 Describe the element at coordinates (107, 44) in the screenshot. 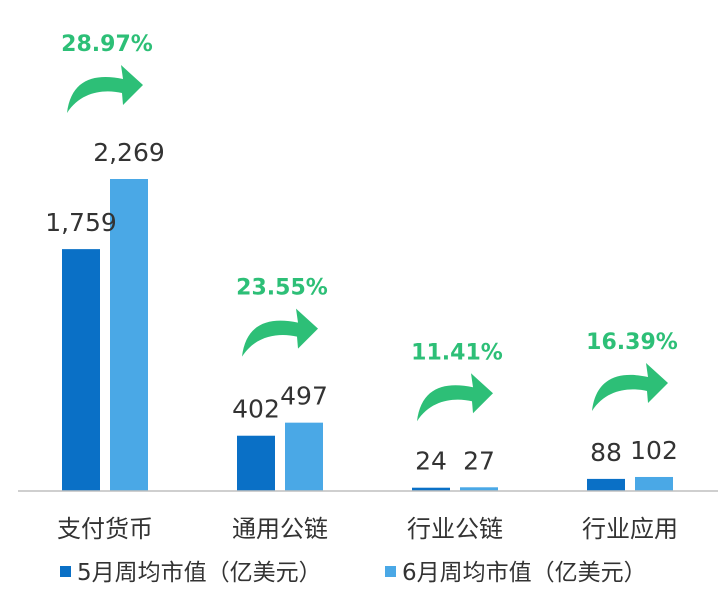

I see `growth-label-0: 28.97%` at that location.